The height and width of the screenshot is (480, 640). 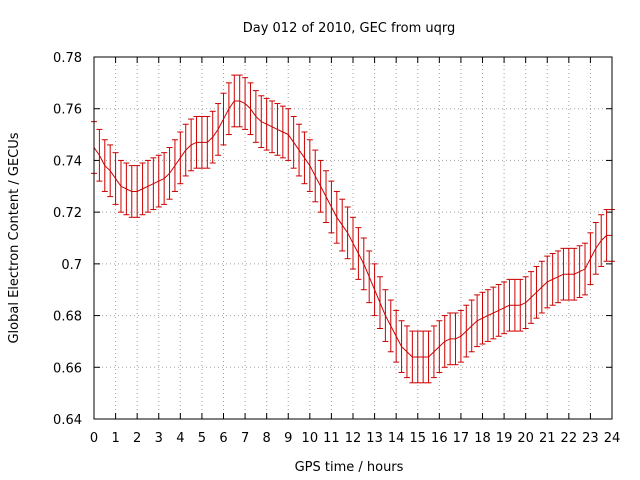 What do you see at coordinates (461, 438) in the screenshot?
I see `x-tick-label: 17` at bounding box center [461, 438].